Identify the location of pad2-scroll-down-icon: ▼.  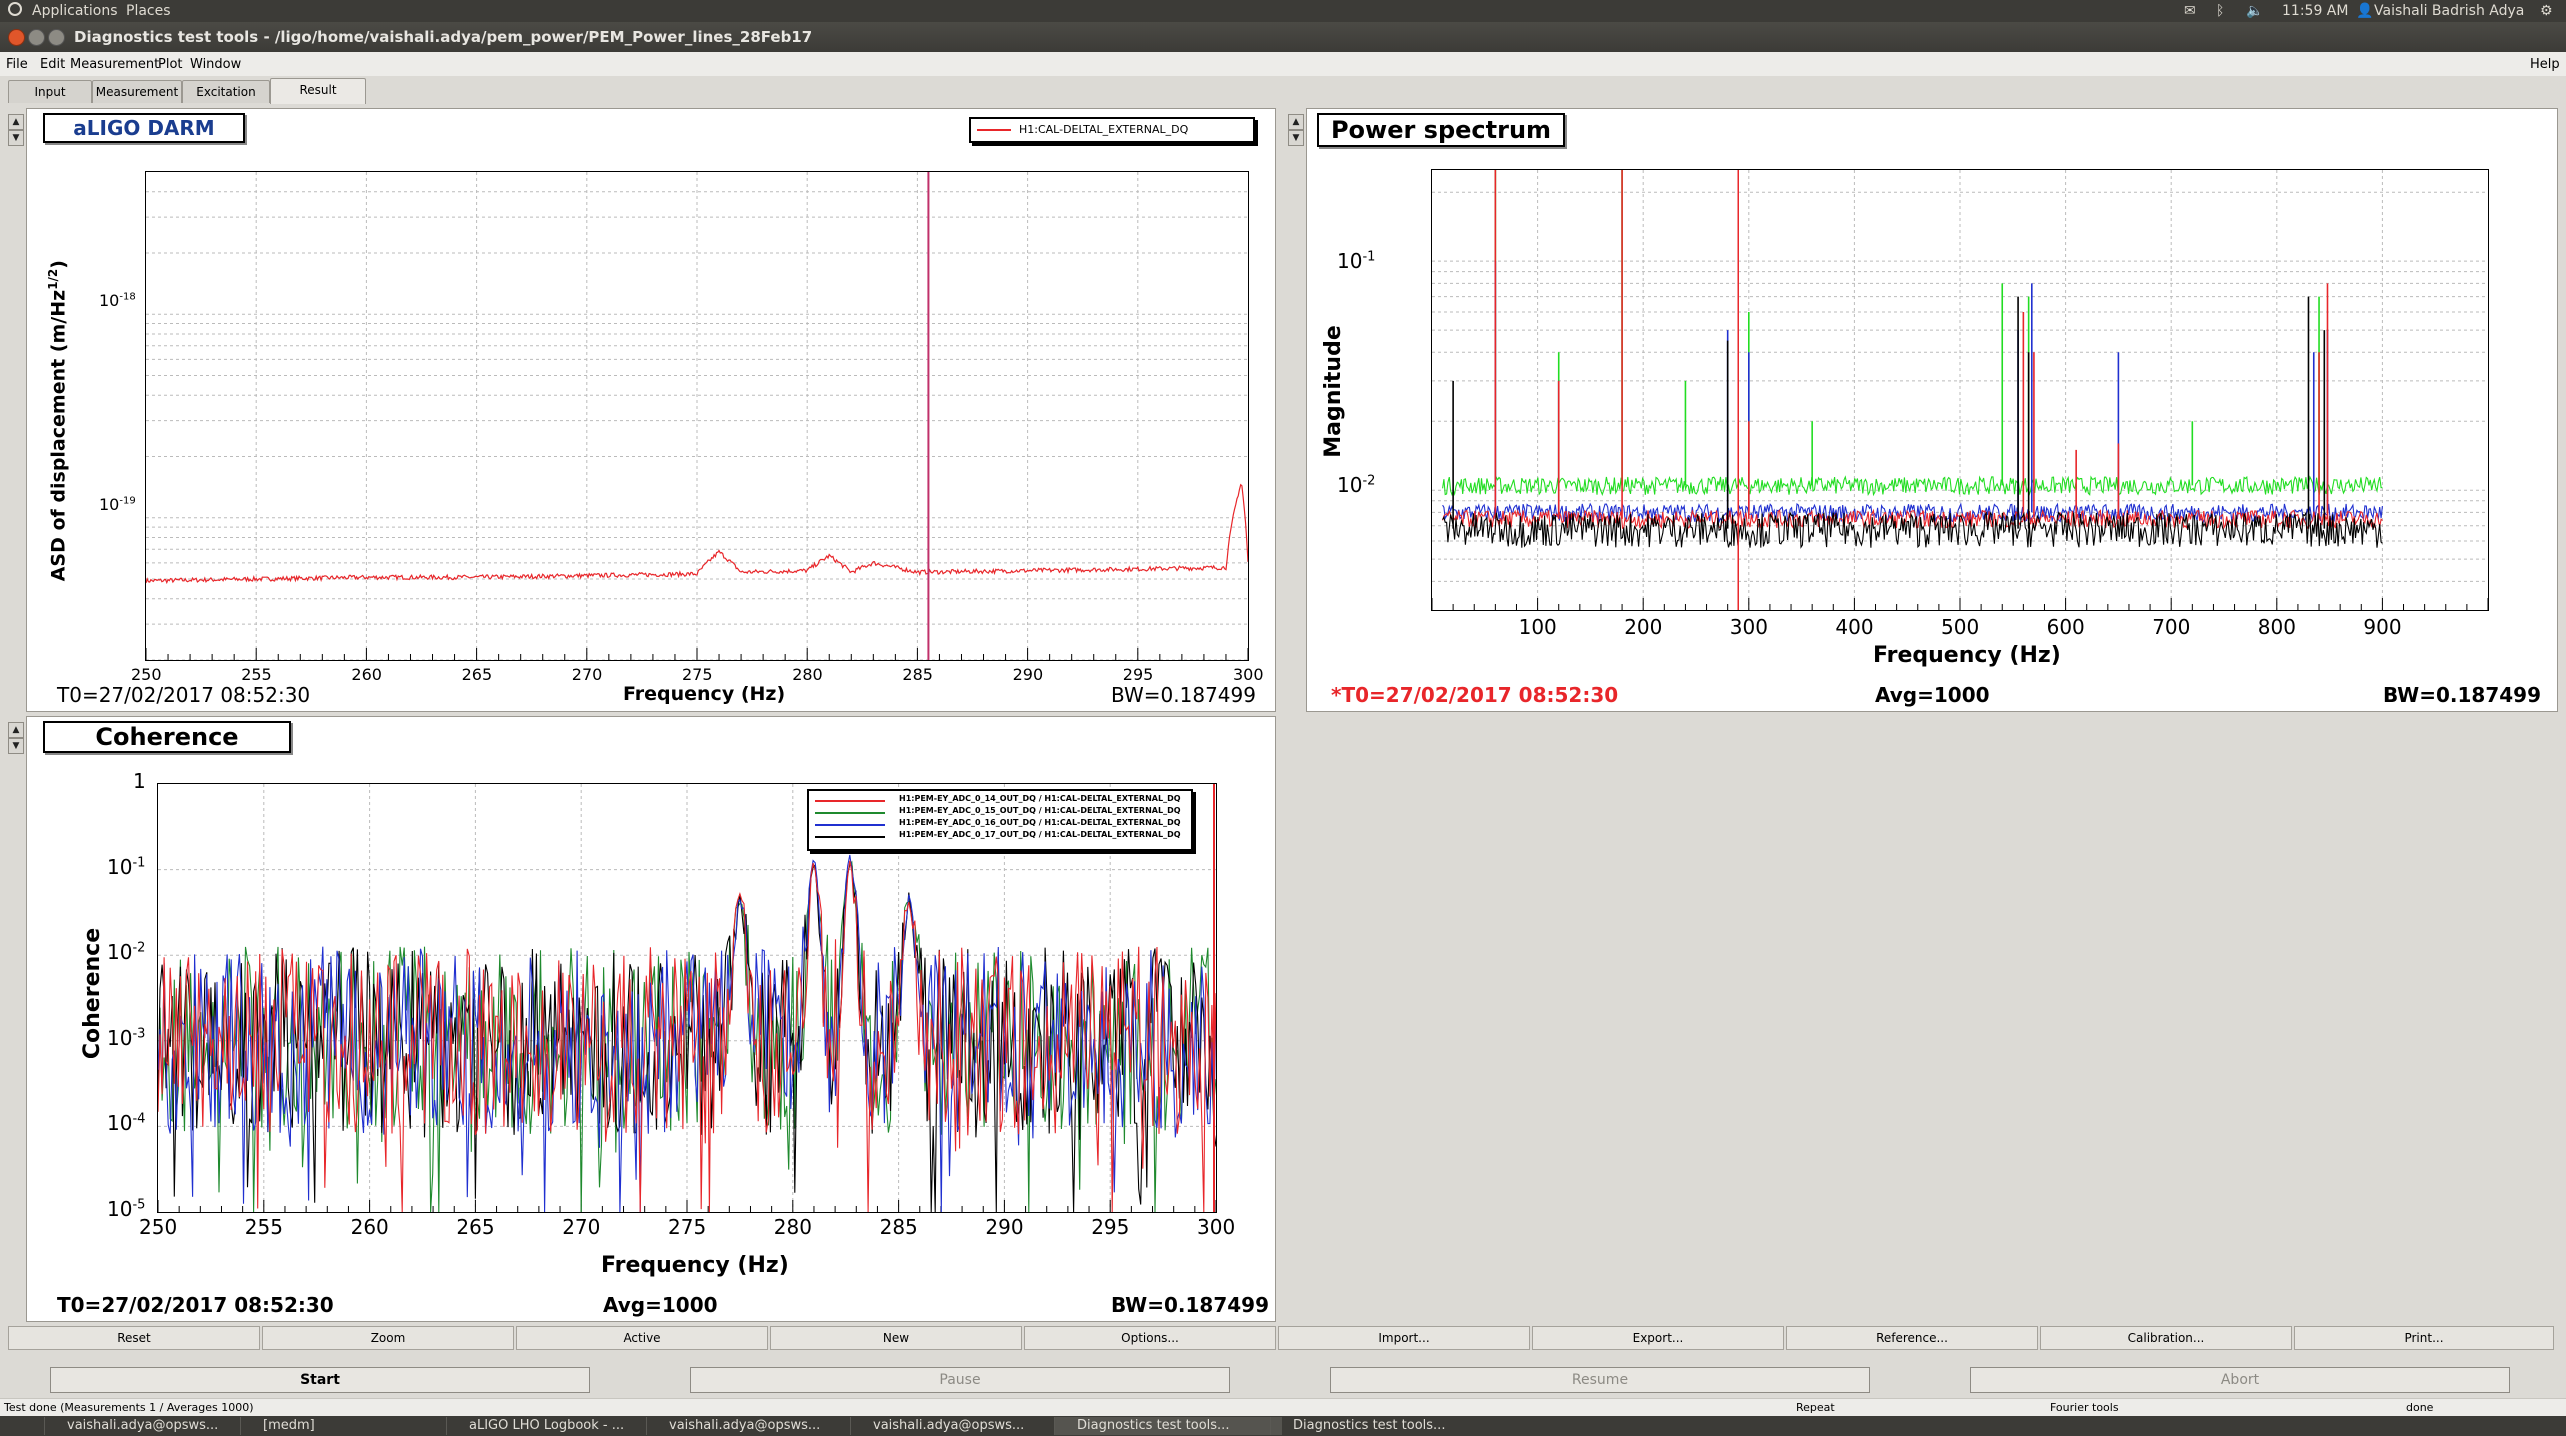
(1296, 138).